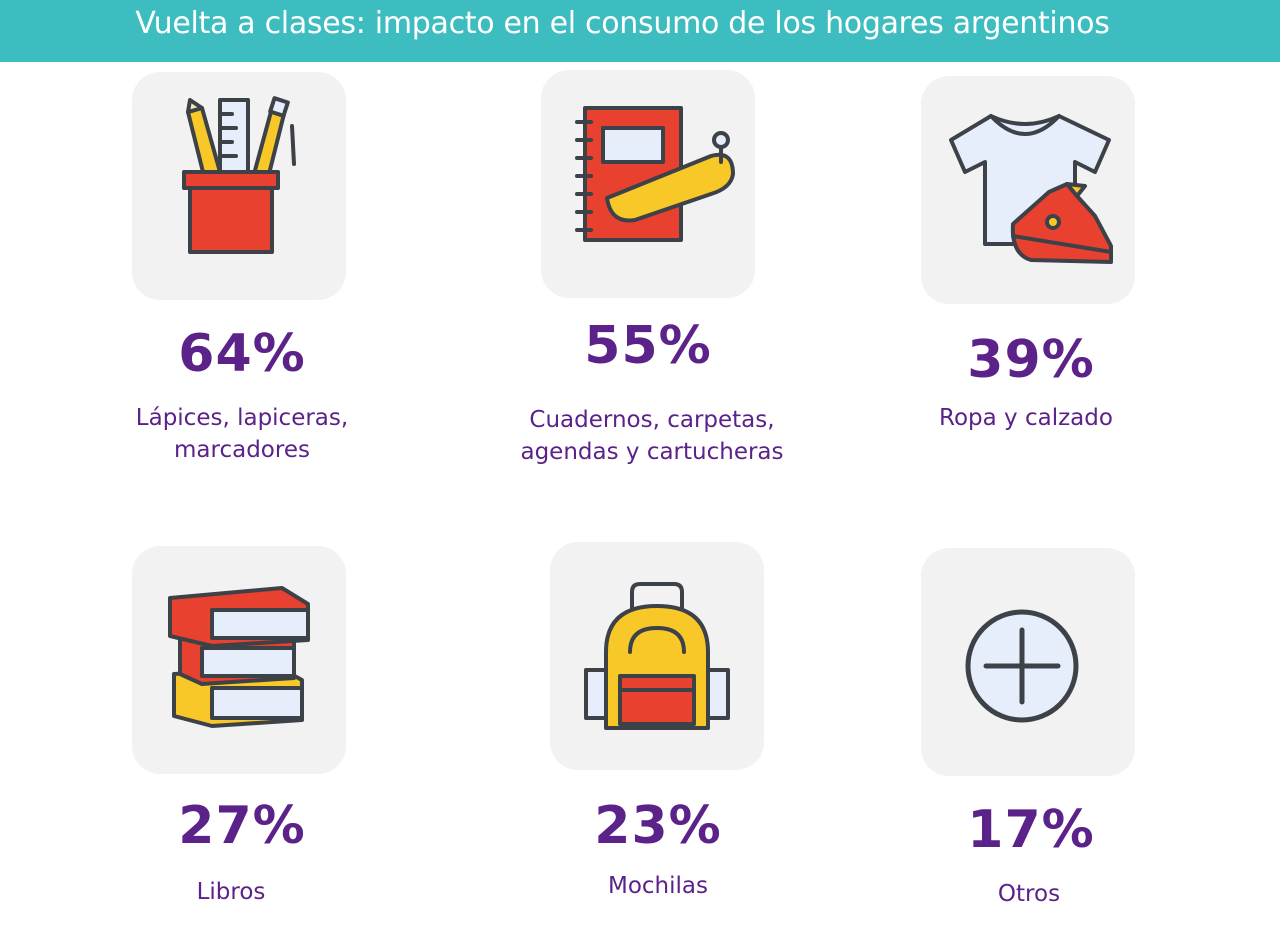 The height and width of the screenshot is (928, 1280). I want to click on pencil-cup-icon, so click(239, 175).